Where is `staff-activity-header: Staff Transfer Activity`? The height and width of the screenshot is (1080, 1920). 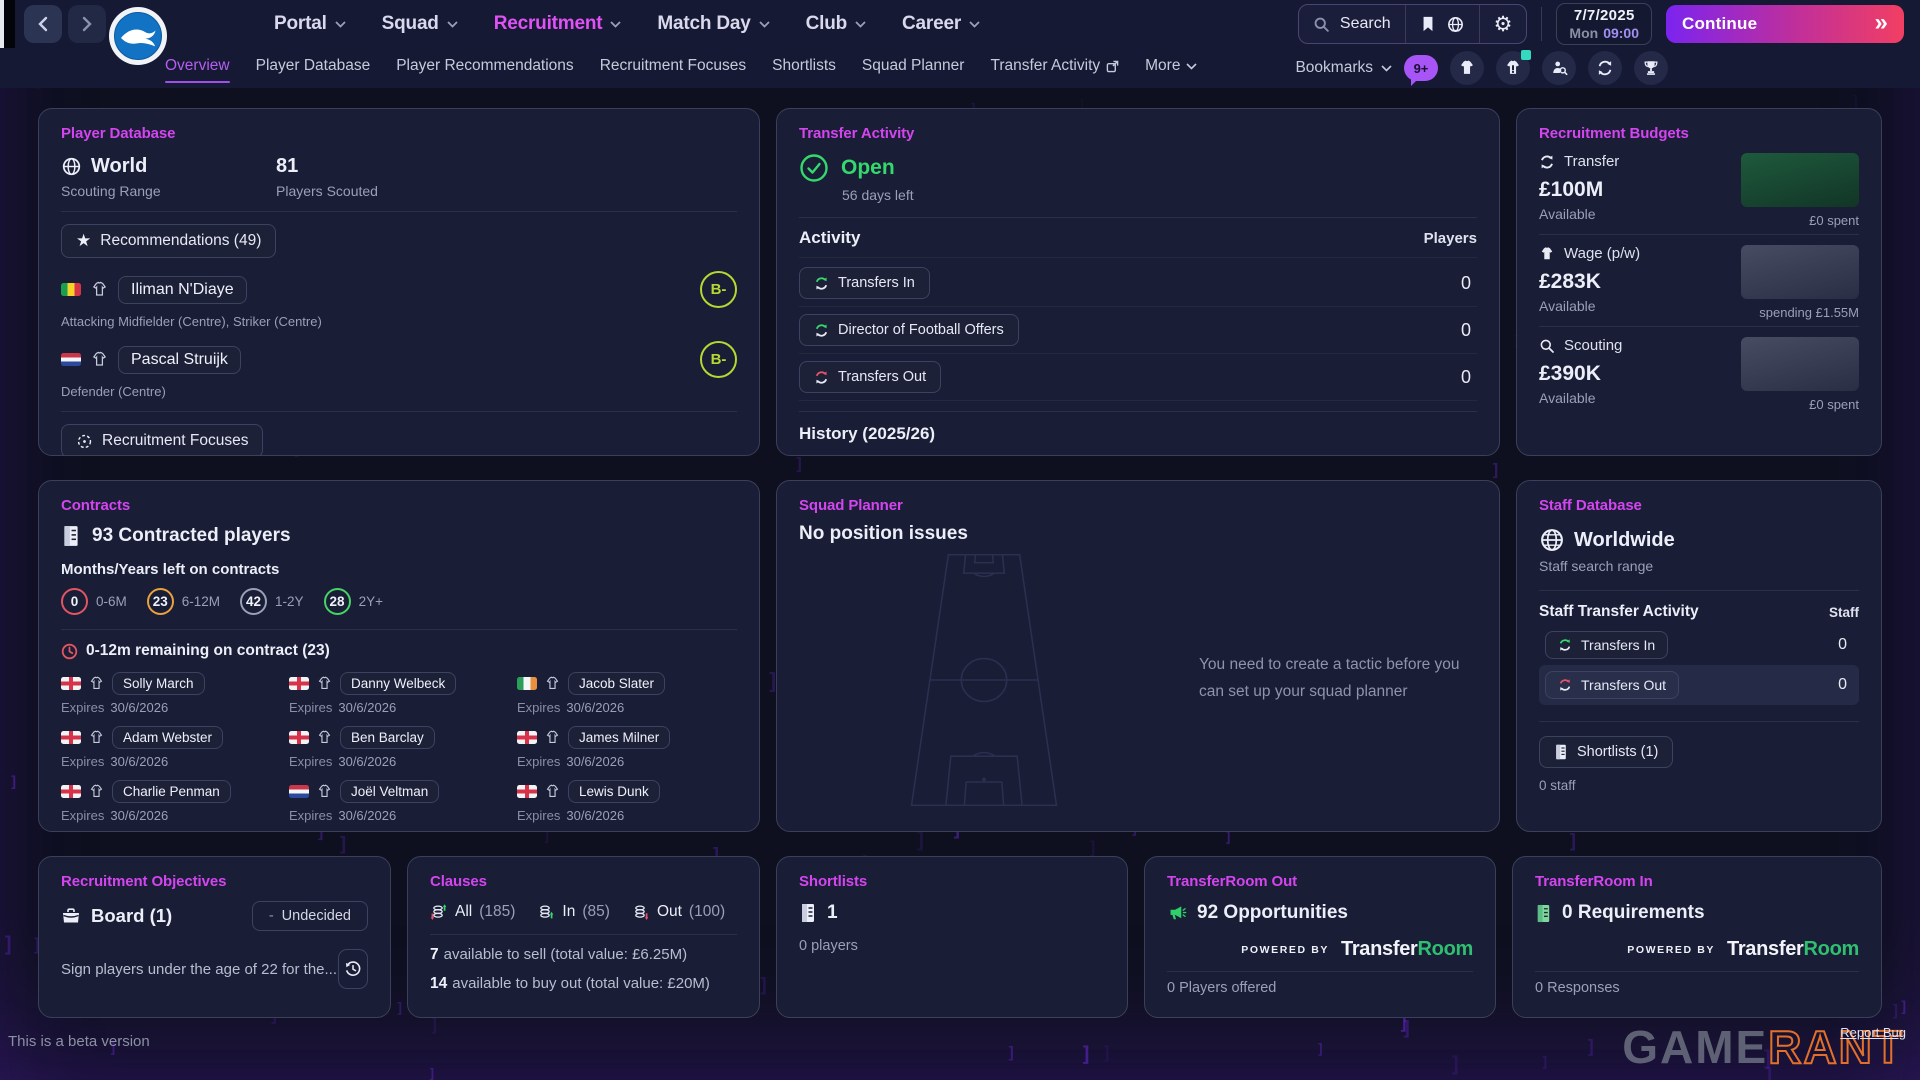 staff-activity-header: Staff Transfer Activity is located at coordinates (1619, 611).